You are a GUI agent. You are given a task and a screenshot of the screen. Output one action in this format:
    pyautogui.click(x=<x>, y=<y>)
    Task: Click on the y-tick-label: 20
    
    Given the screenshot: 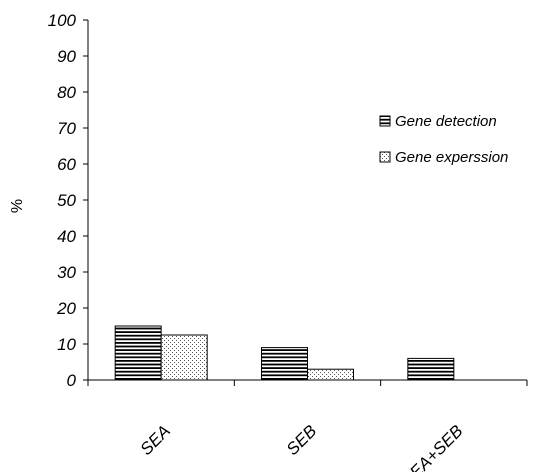 What is the action you would take?
    pyautogui.click(x=66, y=308)
    